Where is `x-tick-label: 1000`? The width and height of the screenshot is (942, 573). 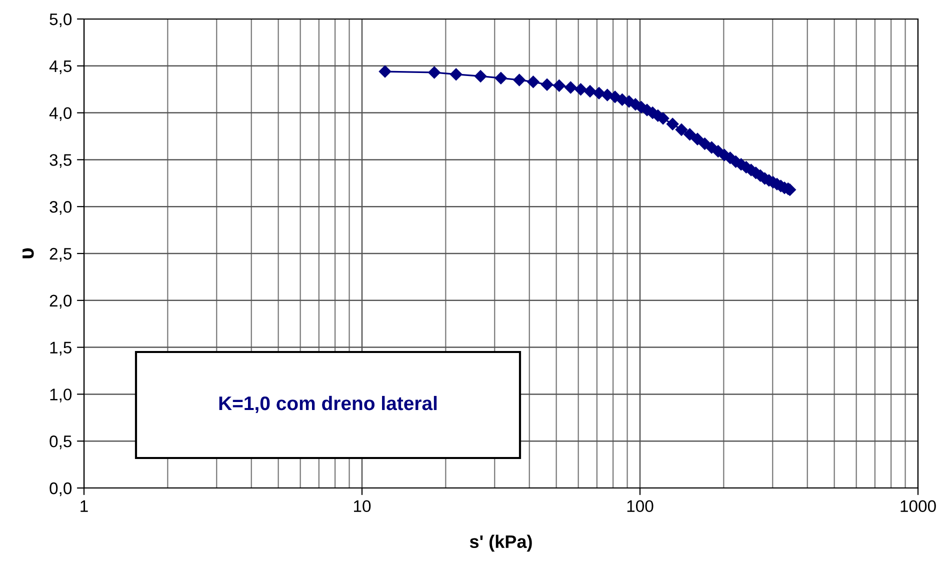 x-tick-label: 1000 is located at coordinates (918, 506).